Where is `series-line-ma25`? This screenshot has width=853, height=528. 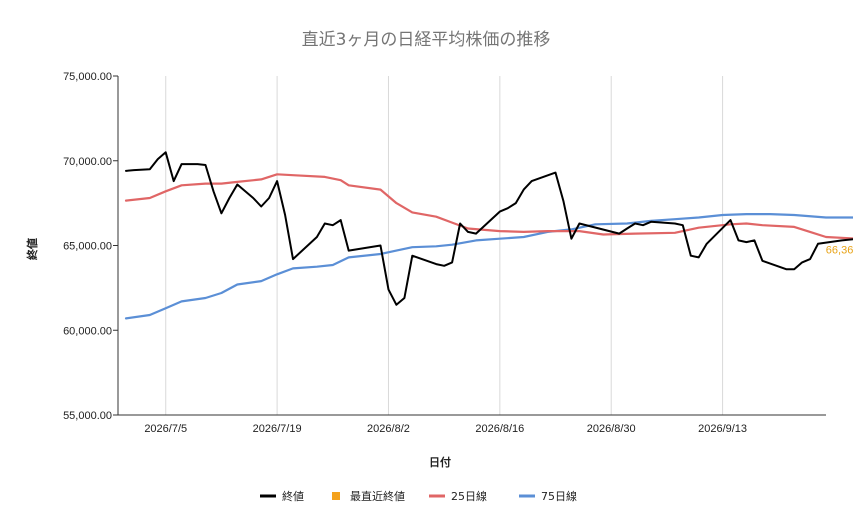 series-line-ma25 is located at coordinates (488, 206).